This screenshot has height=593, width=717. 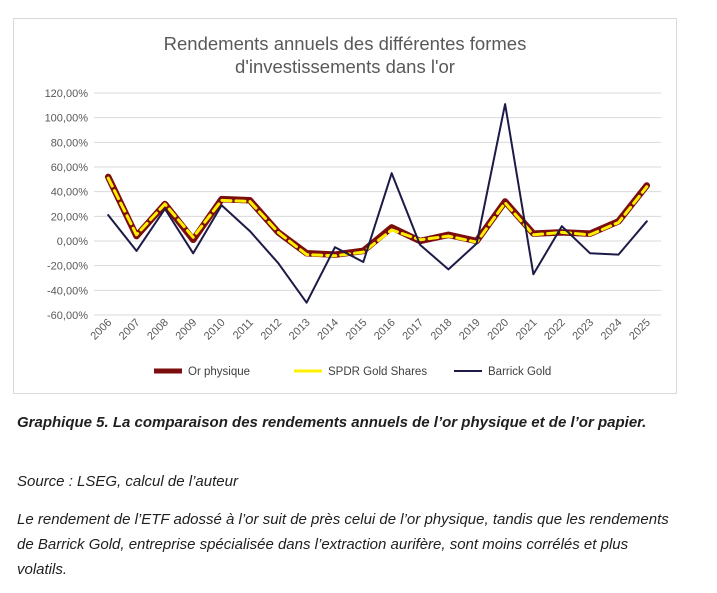 I want to click on chart-title-line-2: d'investissements dans l'or, so click(x=345, y=66).